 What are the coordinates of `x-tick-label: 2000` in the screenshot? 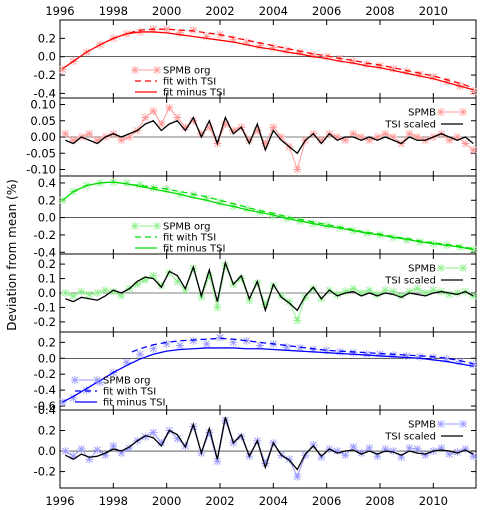 It's located at (166, 11).